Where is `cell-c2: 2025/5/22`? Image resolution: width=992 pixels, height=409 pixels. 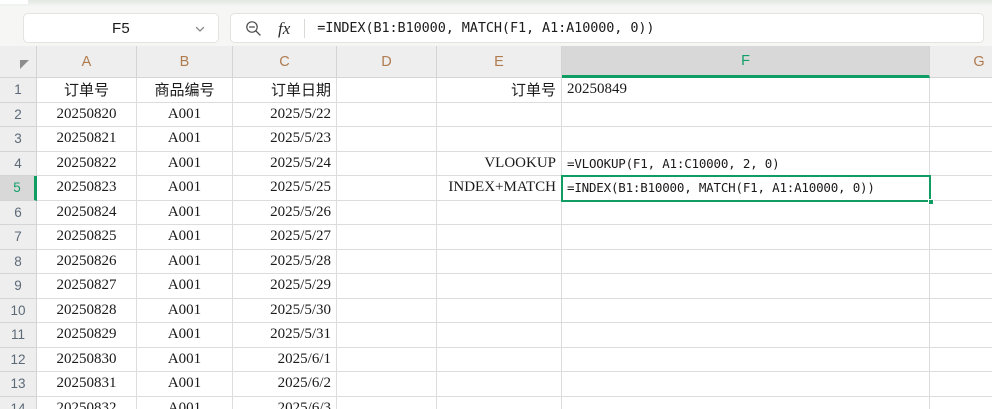 cell-c2: 2025/5/22 is located at coordinates (285, 114).